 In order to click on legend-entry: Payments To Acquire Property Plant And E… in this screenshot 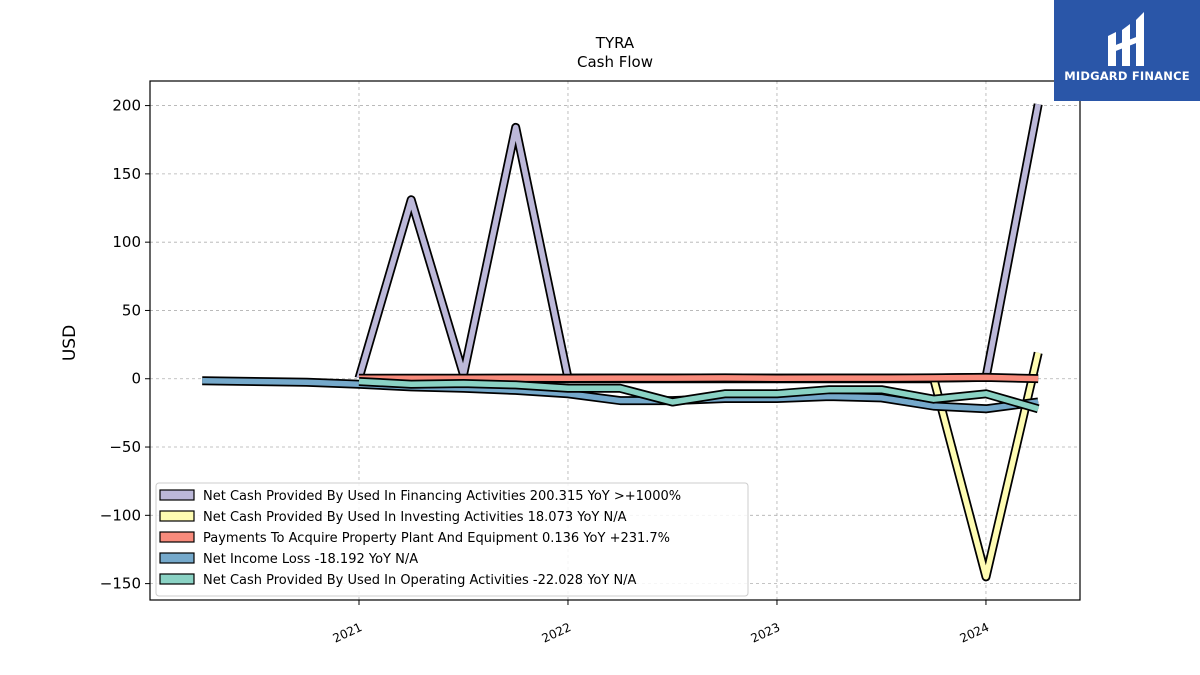, I will do `click(414, 538)`.